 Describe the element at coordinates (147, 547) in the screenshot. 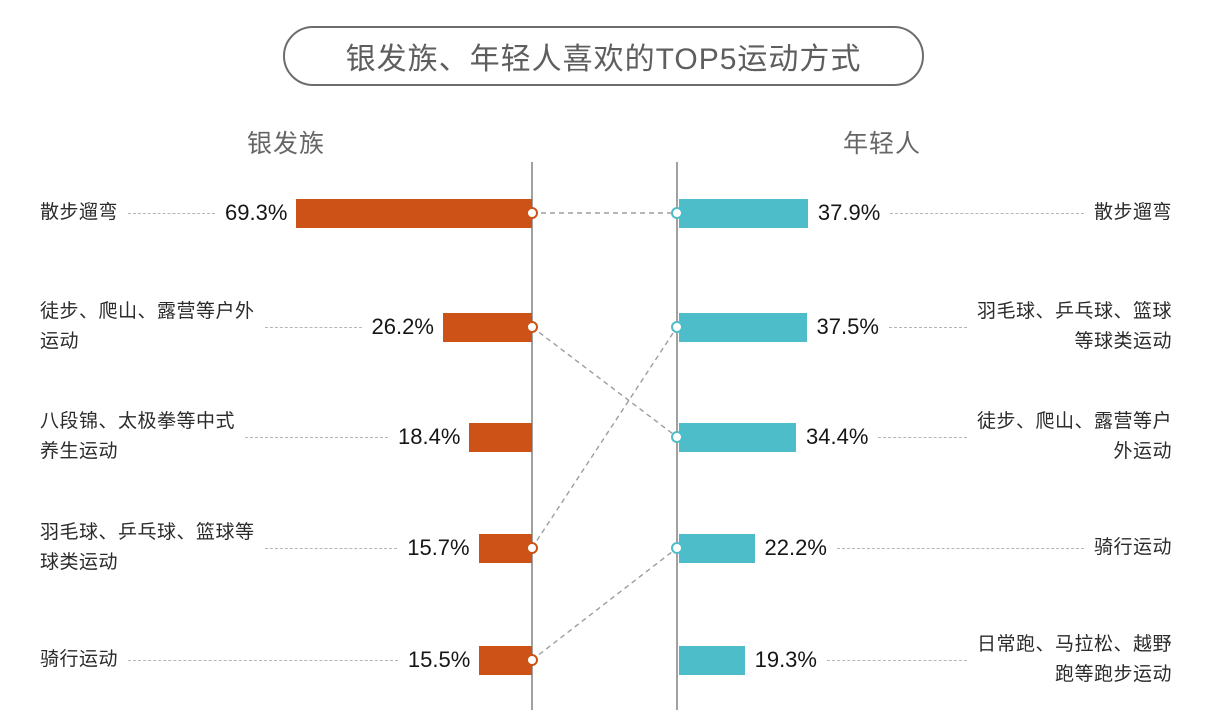

I see `category-label: 羽毛球、乒乓球、篮球等 球类运动` at that location.